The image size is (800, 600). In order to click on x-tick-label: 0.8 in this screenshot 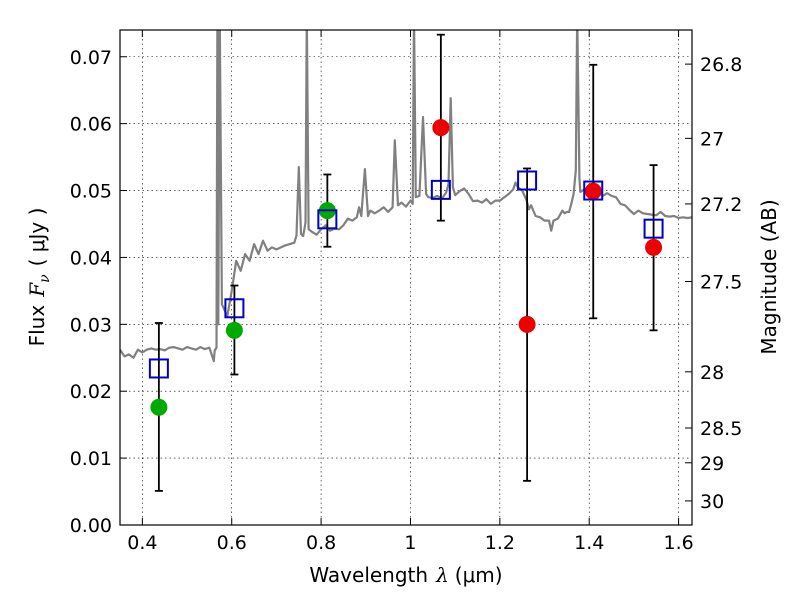, I will do `click(321, 543)`.